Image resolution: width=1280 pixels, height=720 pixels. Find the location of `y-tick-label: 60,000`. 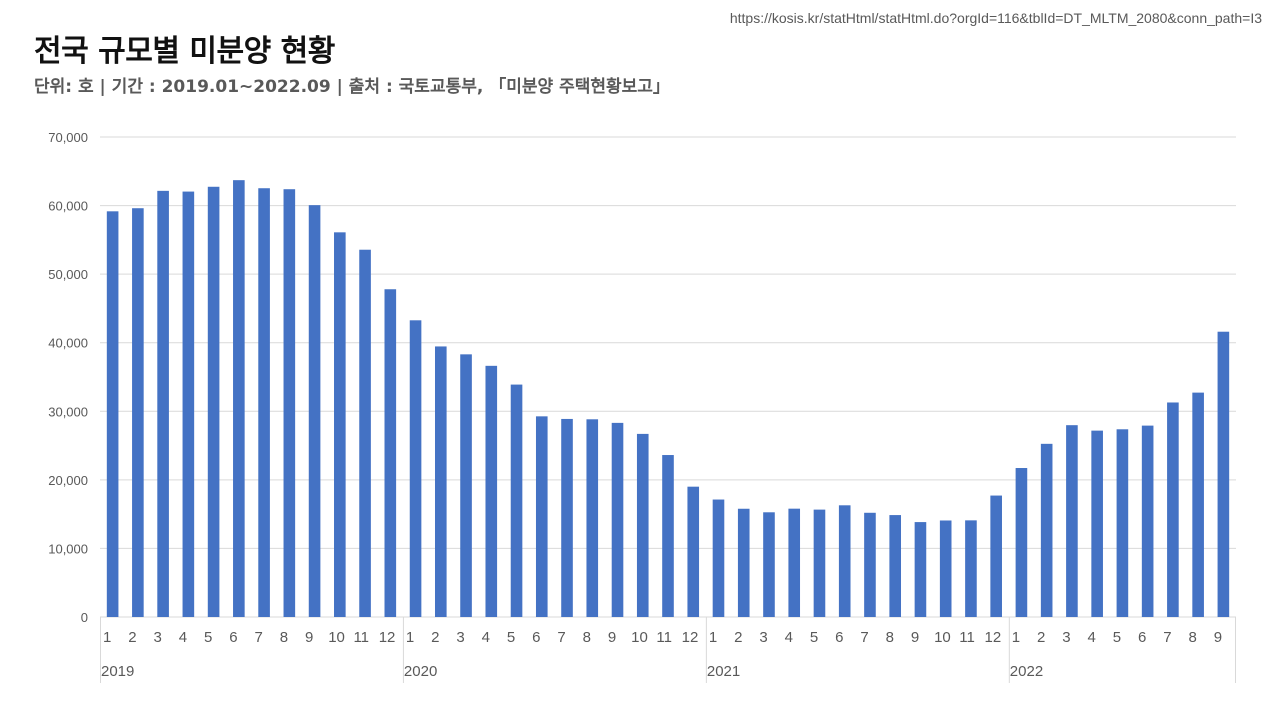

y-tick-label: 60,000 is located at coordinates (68, 206).